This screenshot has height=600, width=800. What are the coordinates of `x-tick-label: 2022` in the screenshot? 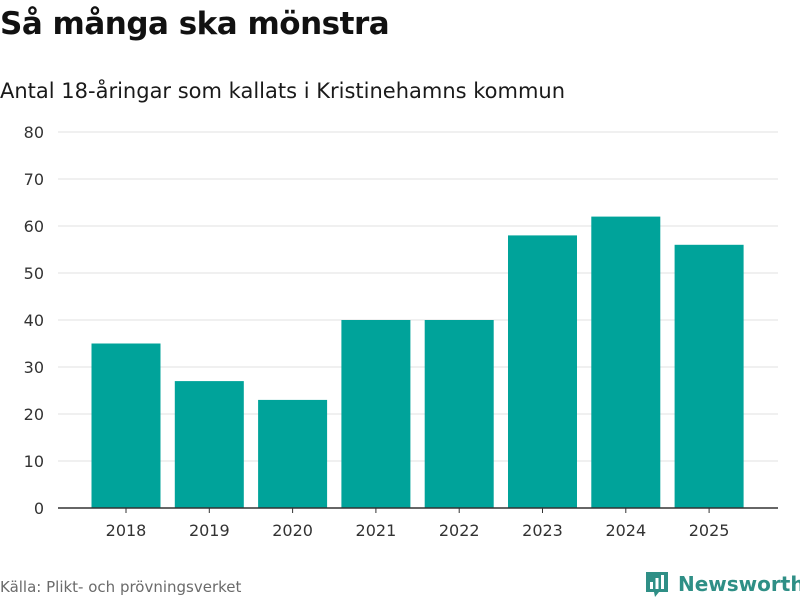 It's located at (459, 530).